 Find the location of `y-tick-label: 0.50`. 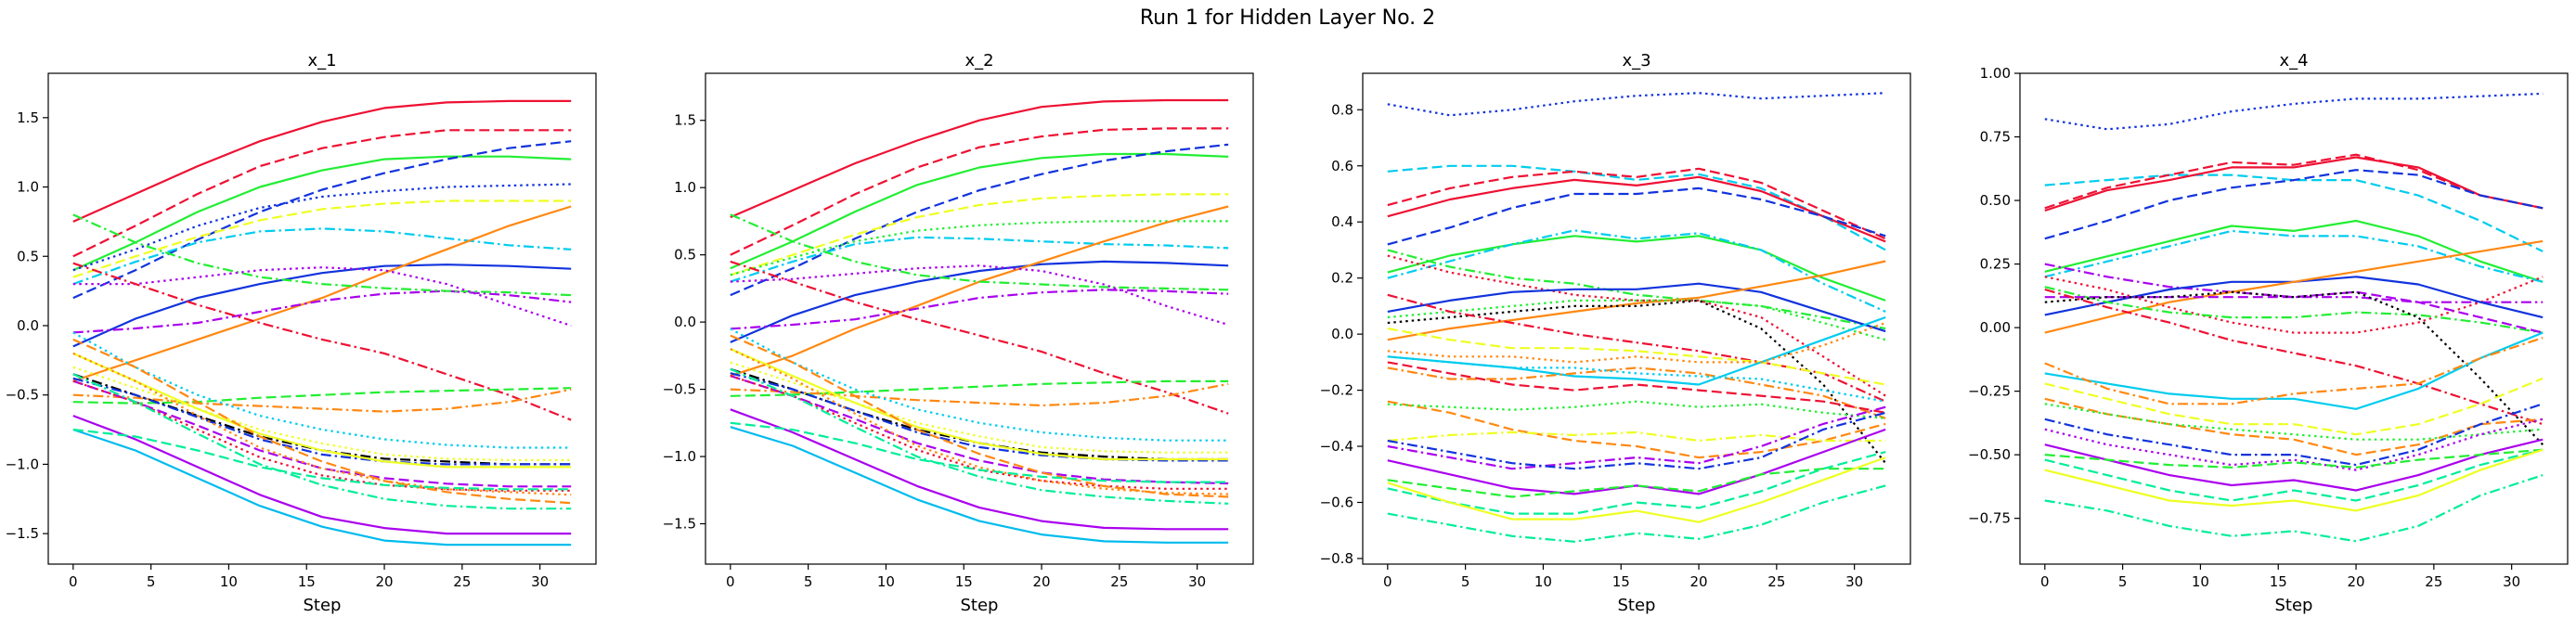

y-tick-label: 0.50 is located at coordinates (1995, 200).